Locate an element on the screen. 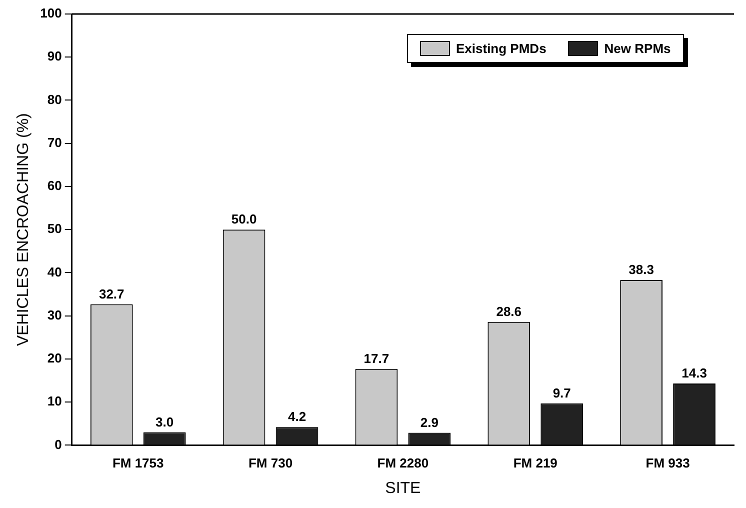 The height and width of the screenshot is (508, 746). y-tick-label: 0 is located at coordinates (58, 444).